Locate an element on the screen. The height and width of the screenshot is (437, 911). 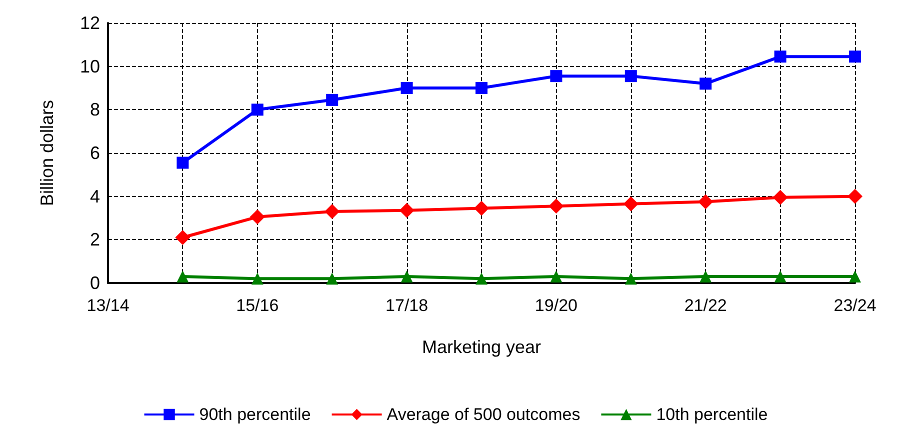
y-tick-label: 6 is located at coordinates (95, 153).